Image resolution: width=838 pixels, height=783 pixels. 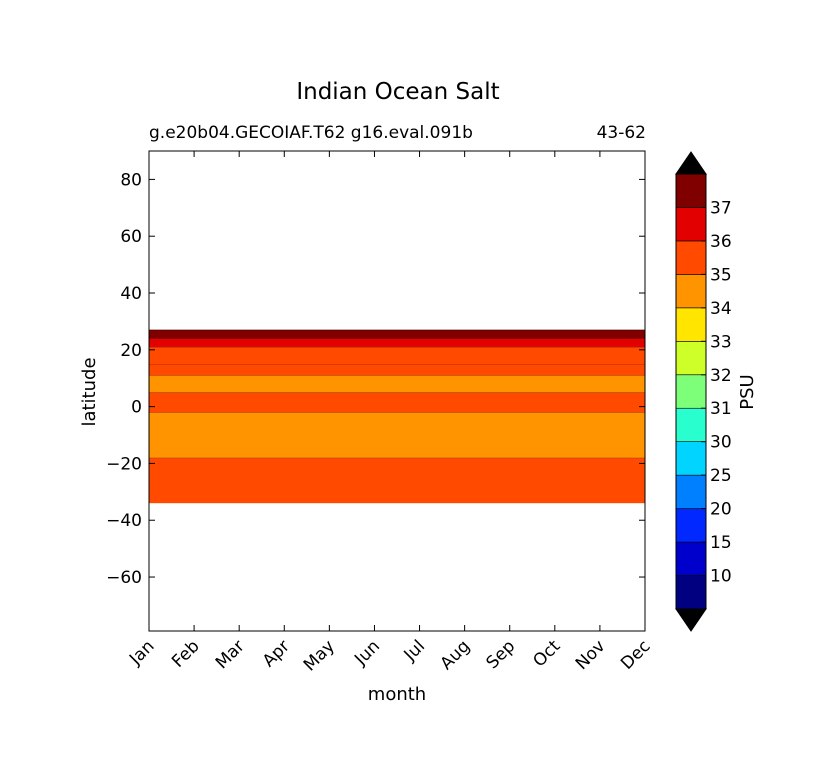 I want to click on y-tick-label: 40, so click(x=131, y=294).